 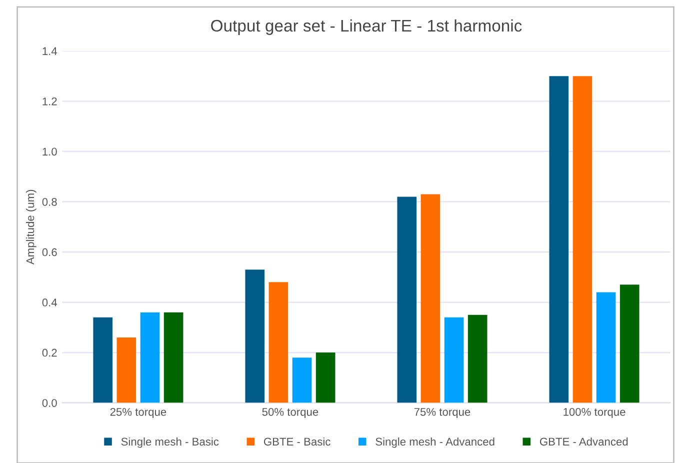 I want to click on chart-title: Output gear set - Linear TE - 1st harmonic, so click(x=366, y=27).